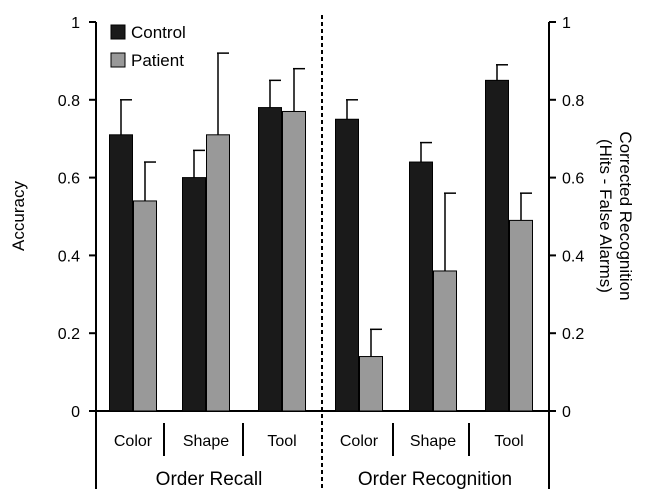 Image resolution: width=651 pixels, height=489 pixels. What do you see at coordinates (148, 46) in the screenshot?
I see `legend: Control Patient` at bounding box center [148, 46].